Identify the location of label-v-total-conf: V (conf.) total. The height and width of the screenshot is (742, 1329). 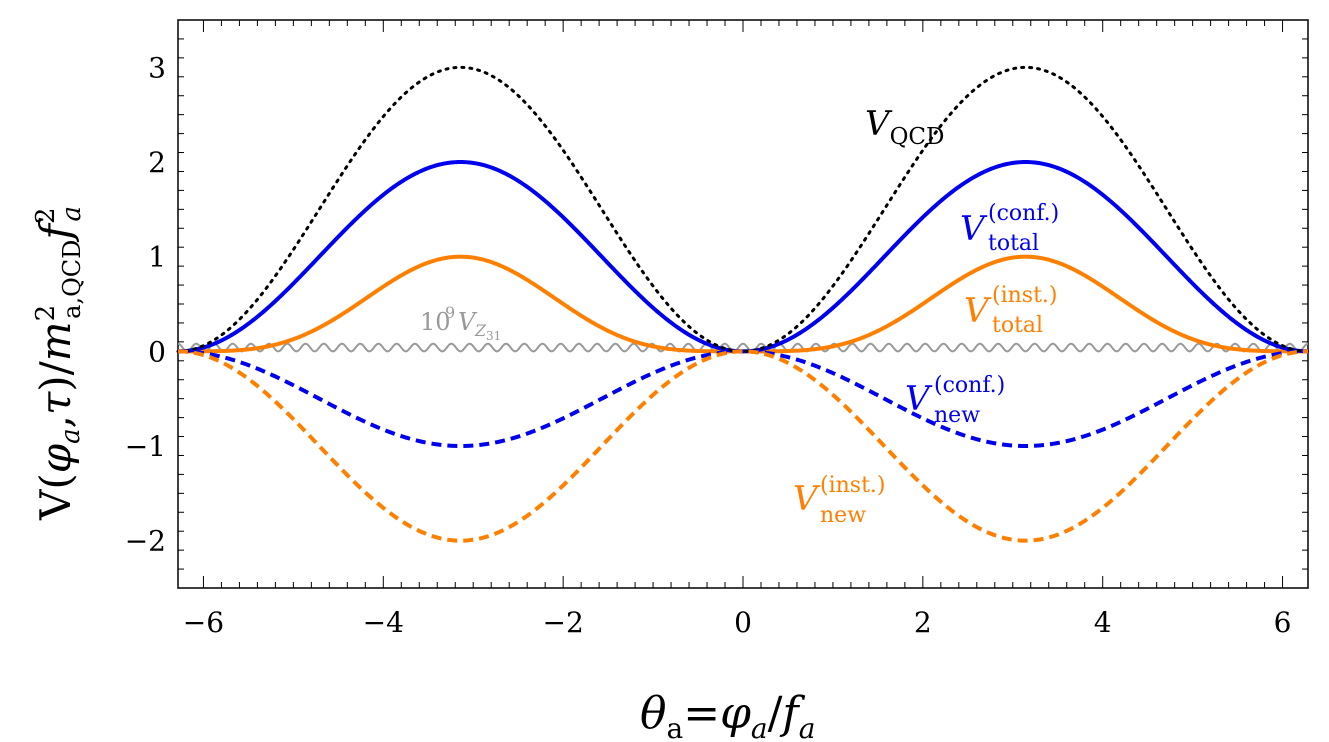
(1009, 228).